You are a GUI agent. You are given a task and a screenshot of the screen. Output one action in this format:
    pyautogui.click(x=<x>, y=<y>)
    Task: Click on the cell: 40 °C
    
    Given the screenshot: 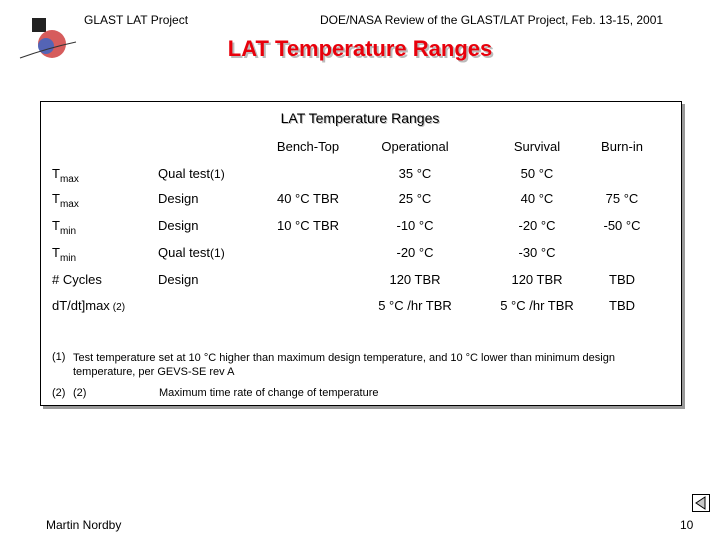 What is the action you would take?
    pyautogui.click(x=537, y=198)
    